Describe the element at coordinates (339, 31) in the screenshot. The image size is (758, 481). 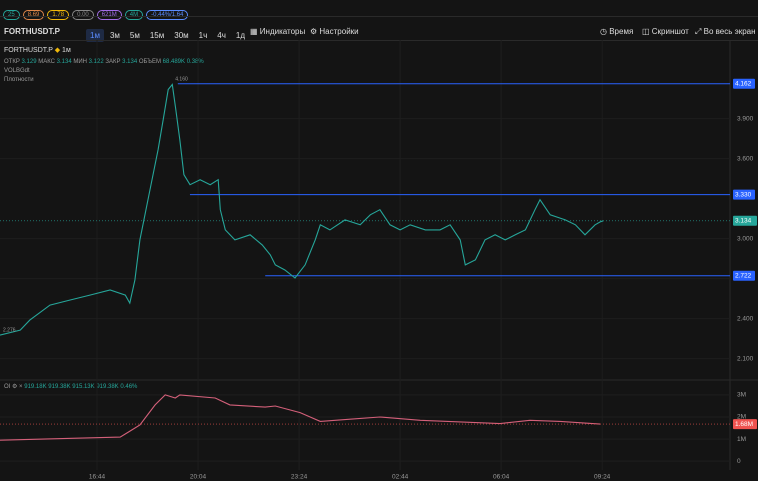
I see `label: Настройки` at that location.